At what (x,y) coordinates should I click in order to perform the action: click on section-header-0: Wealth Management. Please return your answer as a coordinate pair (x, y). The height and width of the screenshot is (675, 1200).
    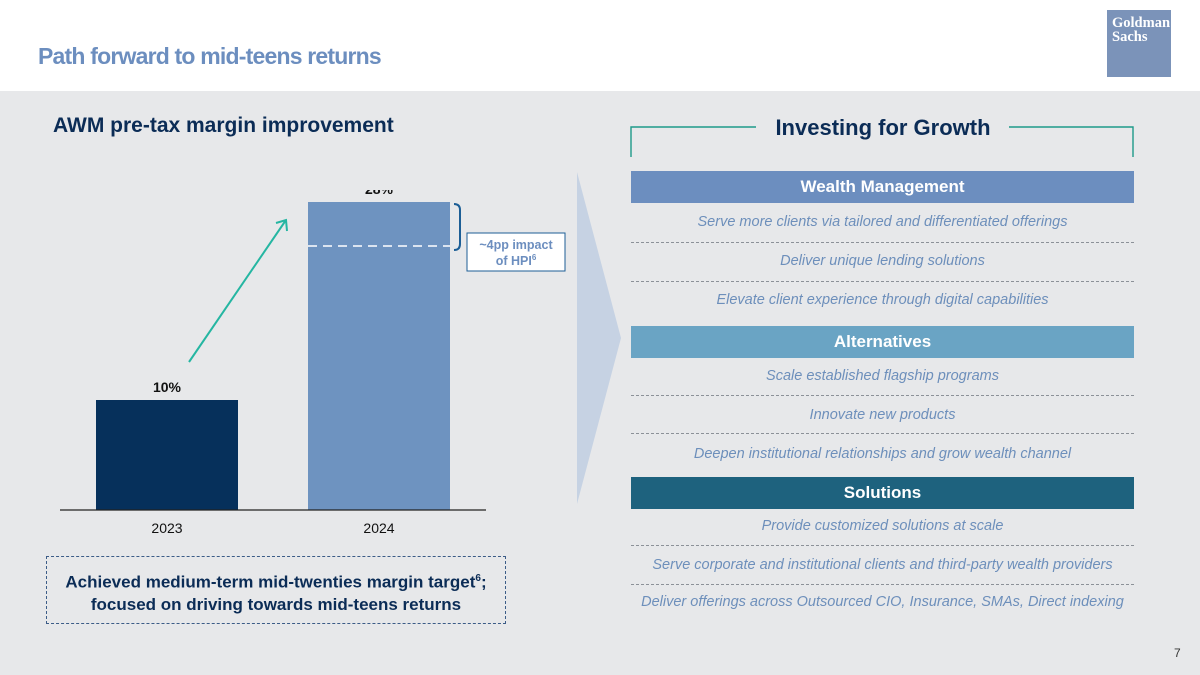
    Looking at the image, I should click on (882, 187).